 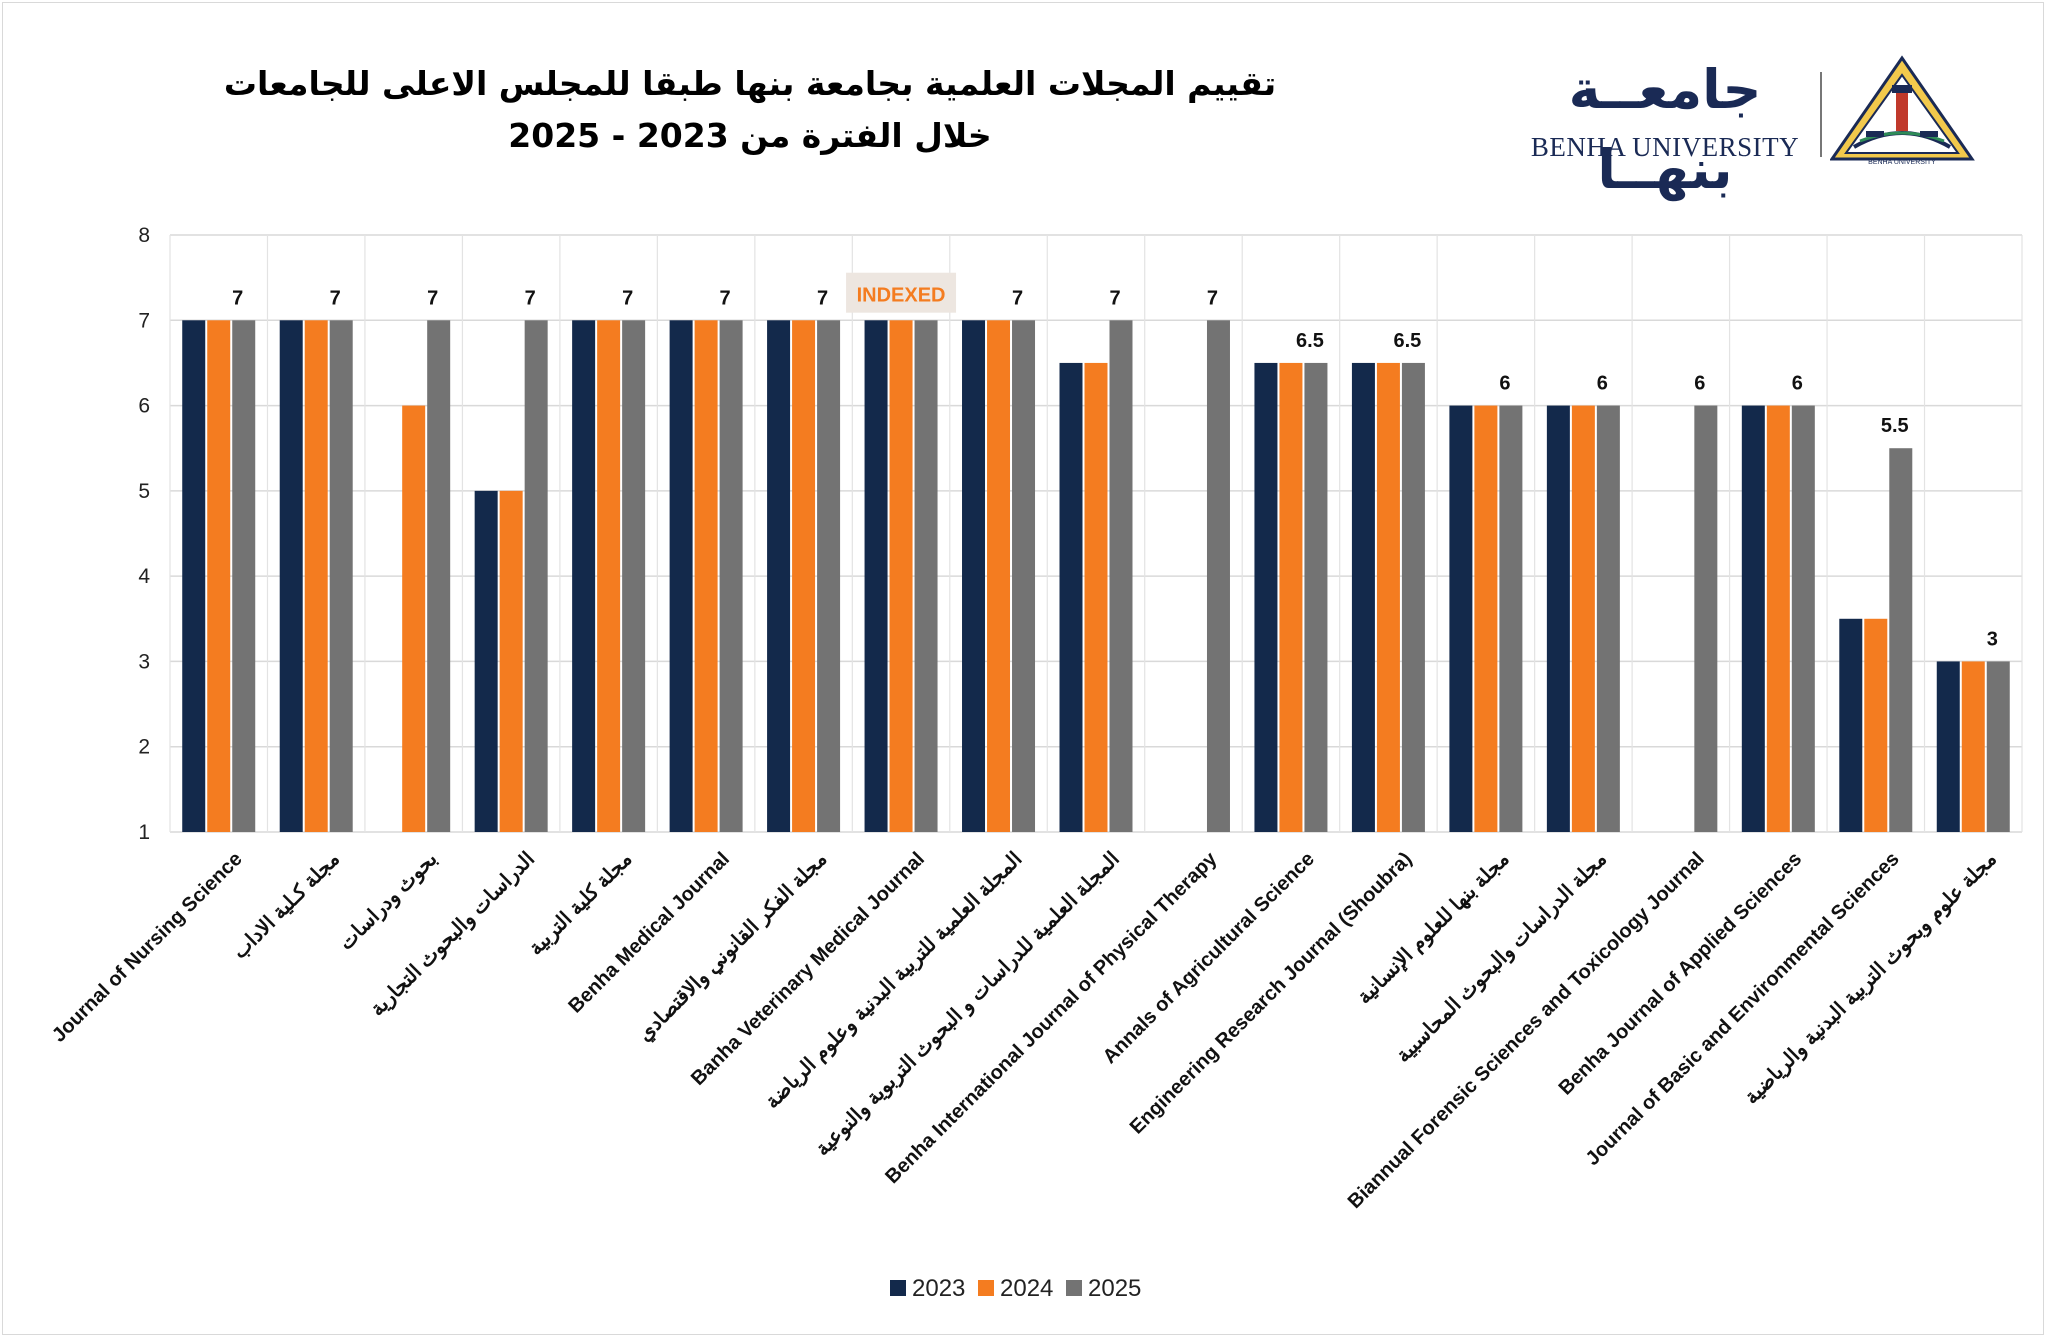 What do you see at coordinates (581, 904) in the screenshot?
I see `x-tick-label: مجلة كلية التربية` at bounding box center [581, 904].